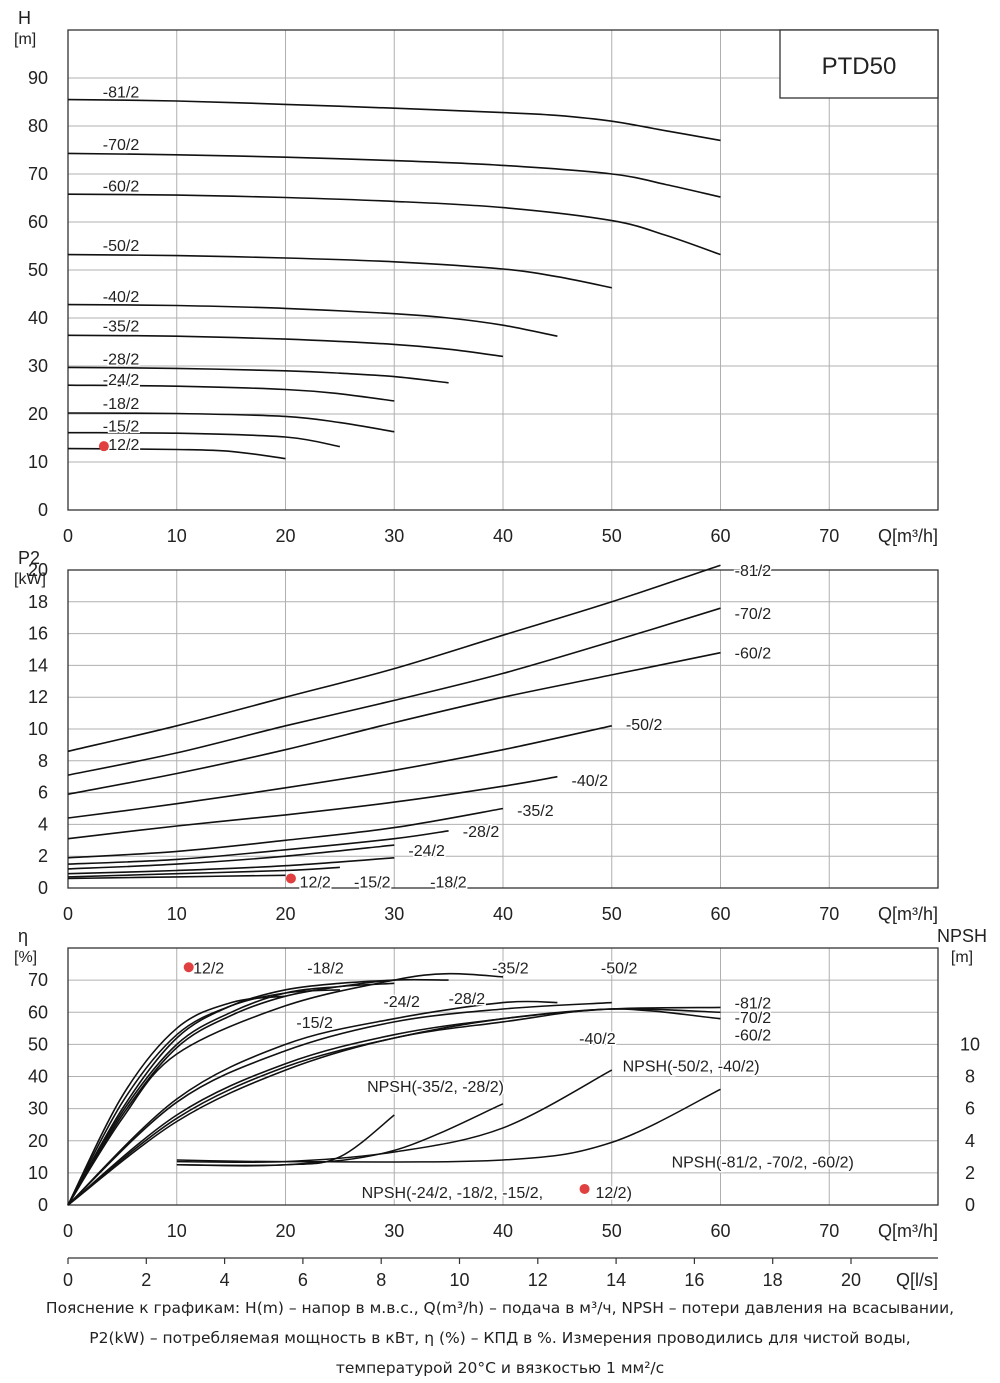 The width and height of the screenshot is (1000, 1383). What do you see at coordinates (38, 222) in the screenshot?
I see `y-tick-label: 60` at bounding box center [38, 222].